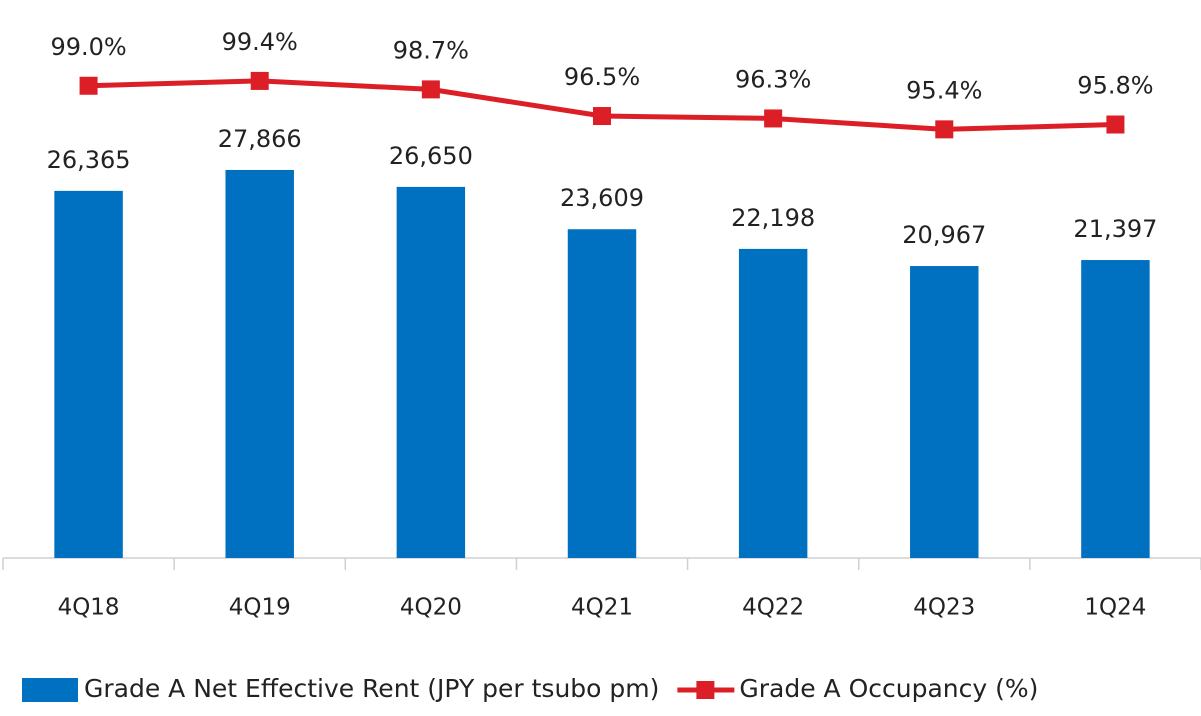  I want to click on x-tick-label: 4Q21, so click(602, 608).